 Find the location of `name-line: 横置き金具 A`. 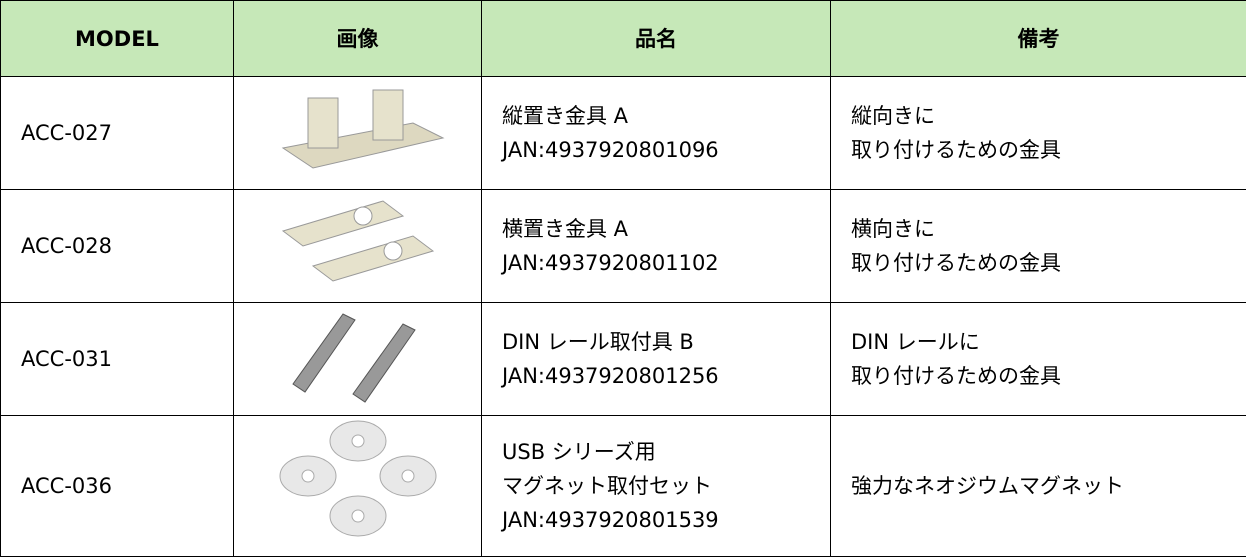

name-line: 横置き金具 A is located at coordinates (666, 229).